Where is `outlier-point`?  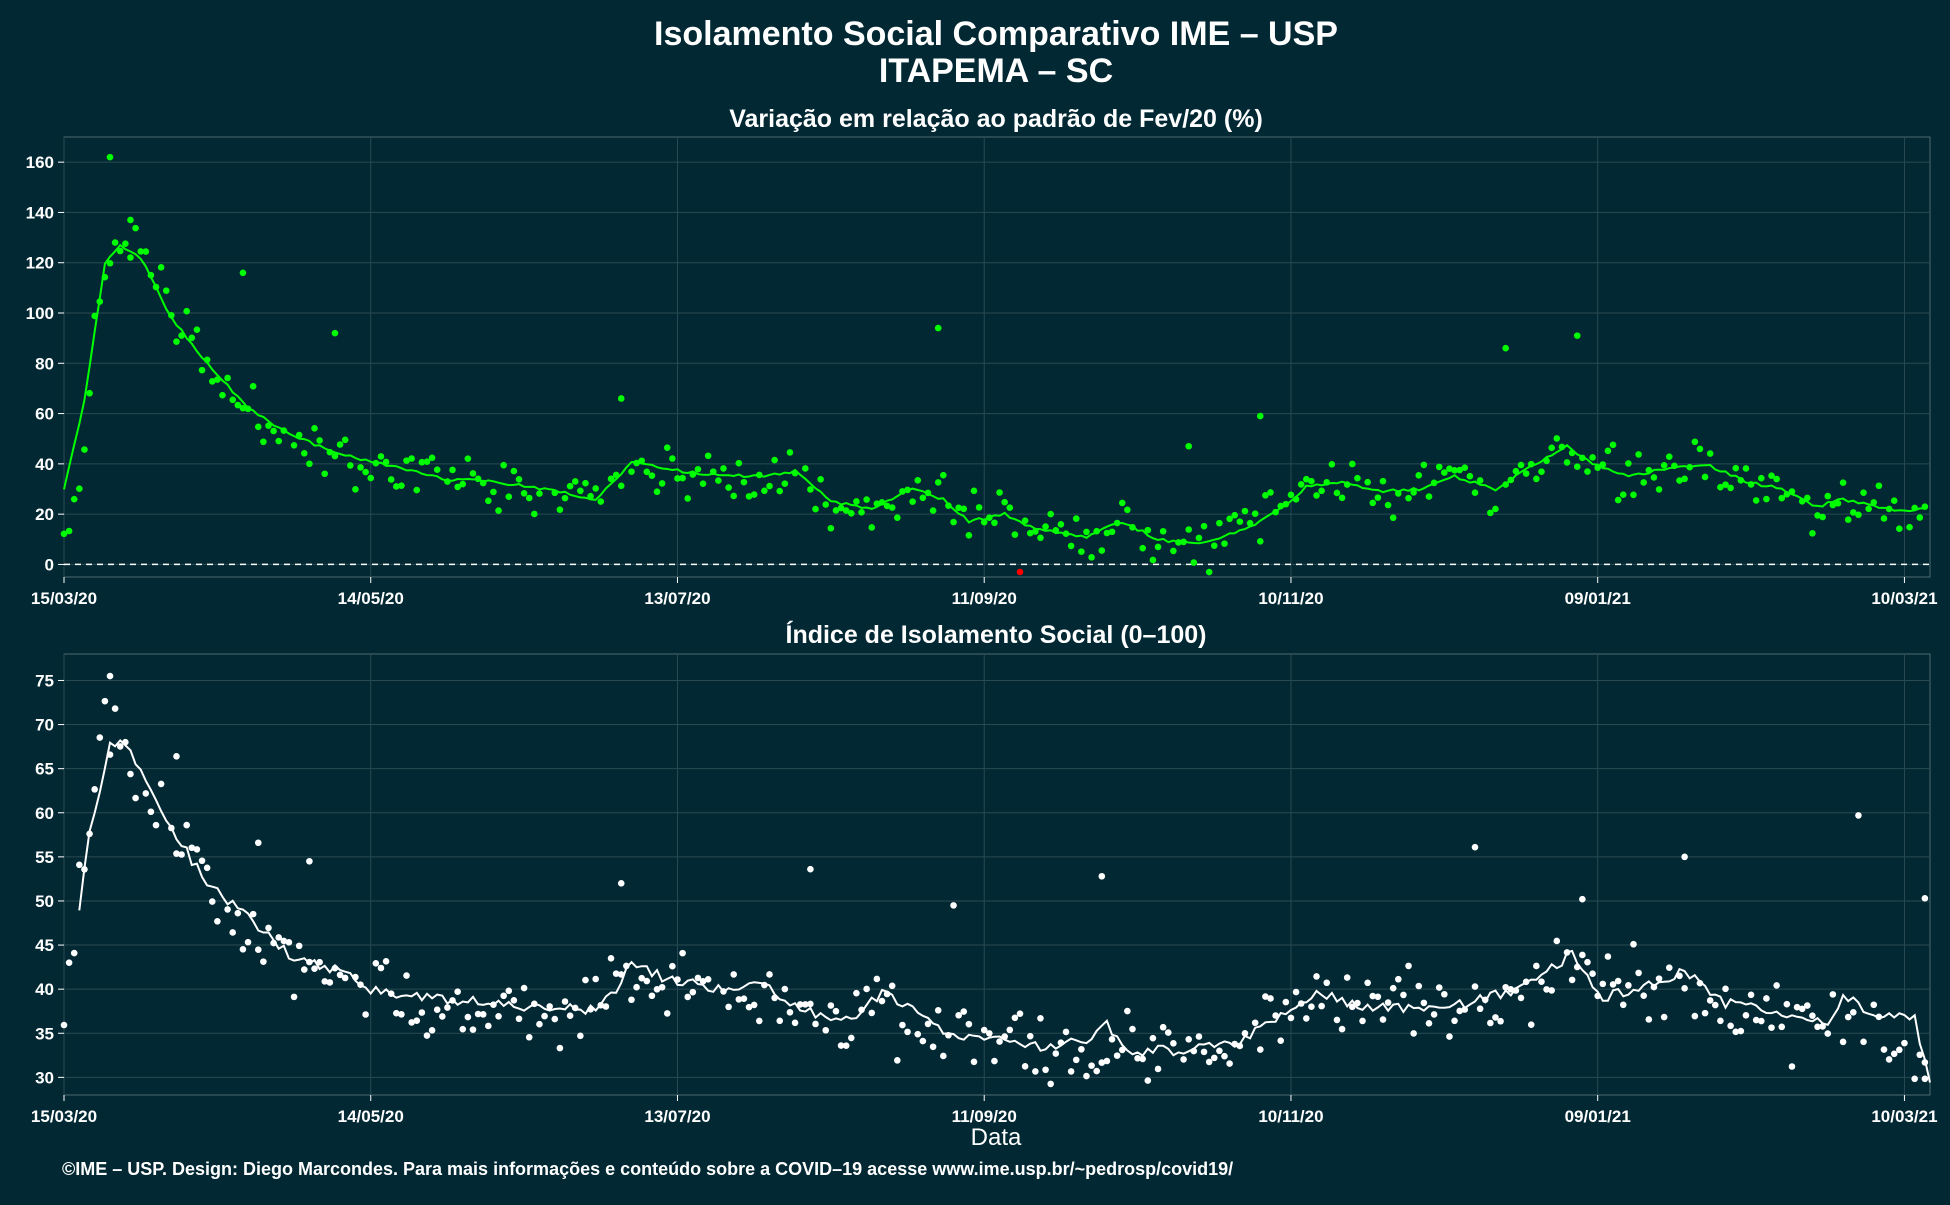
outlier-point is located at coordinates (110, 157).